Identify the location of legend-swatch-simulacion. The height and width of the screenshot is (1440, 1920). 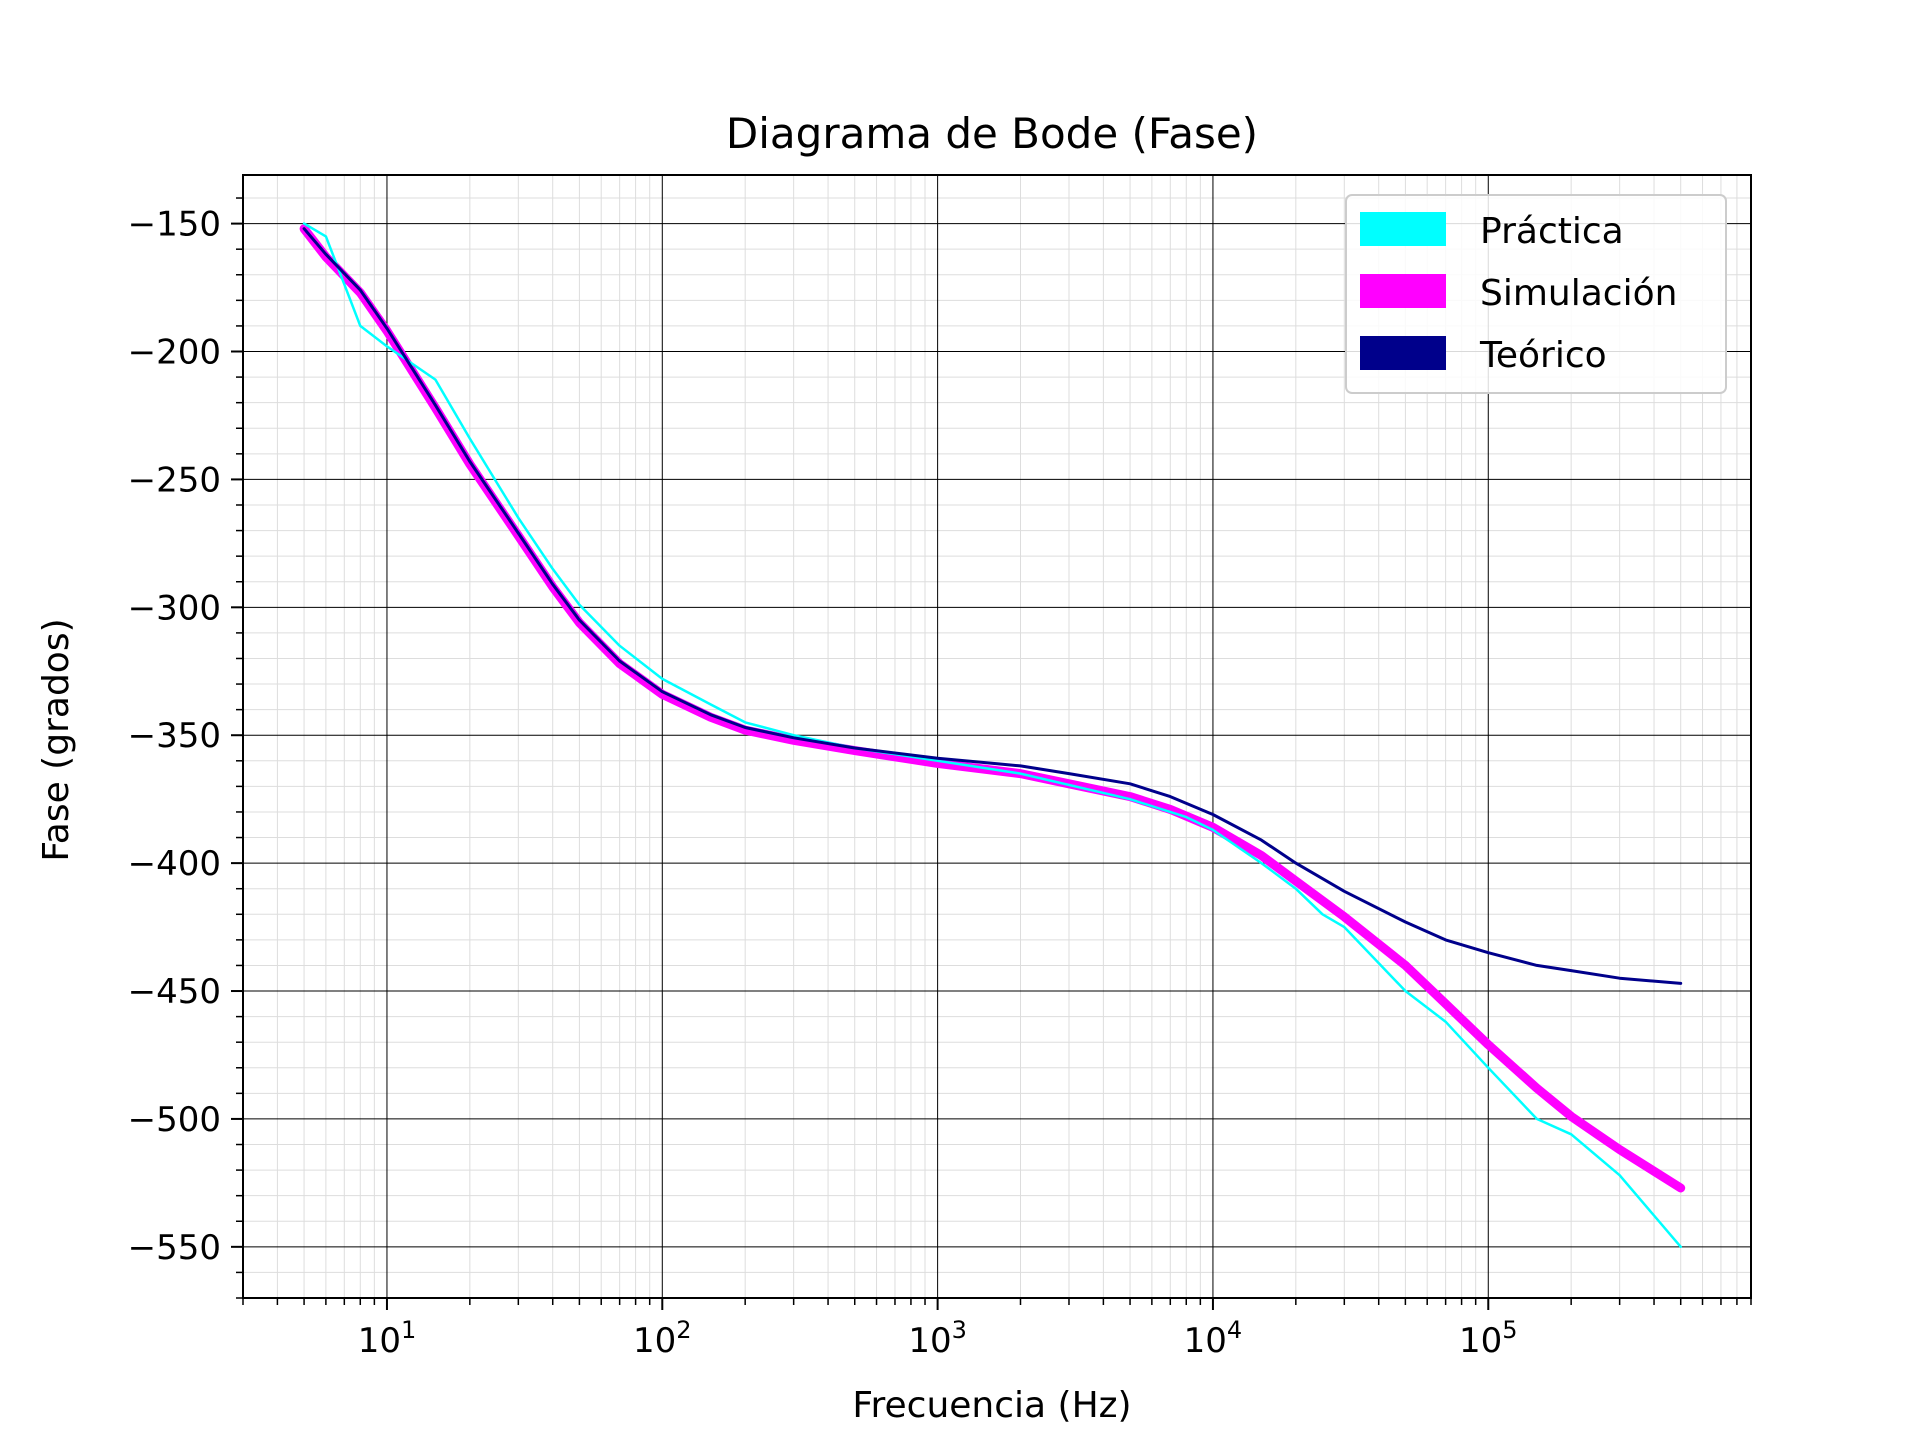
(1403, 291).